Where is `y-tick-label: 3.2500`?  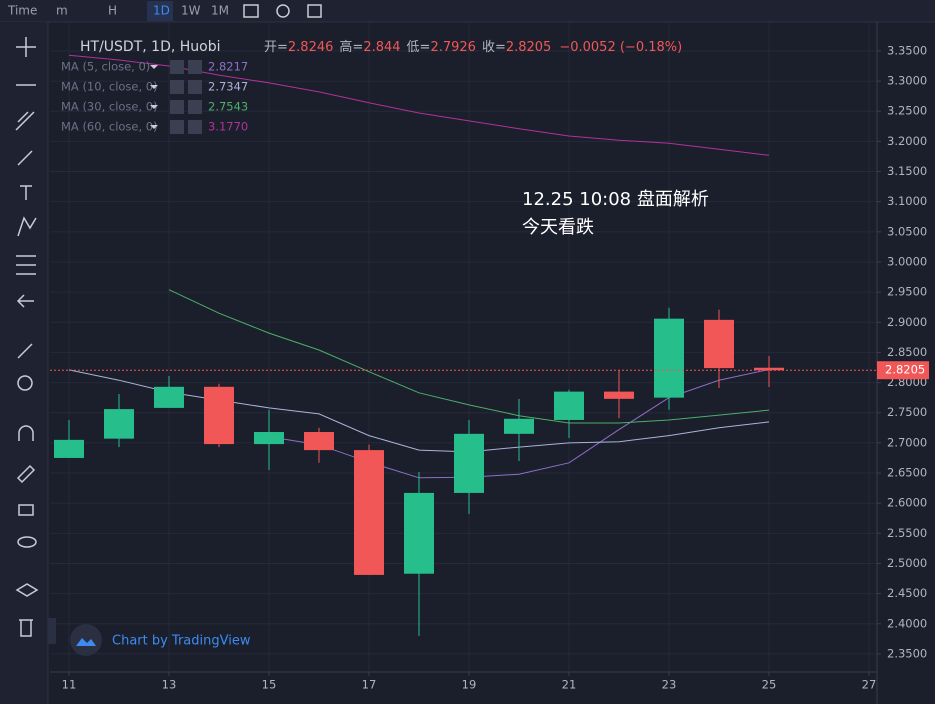 y-tick-label: 3.2500 is located at coordinates (907, 111).